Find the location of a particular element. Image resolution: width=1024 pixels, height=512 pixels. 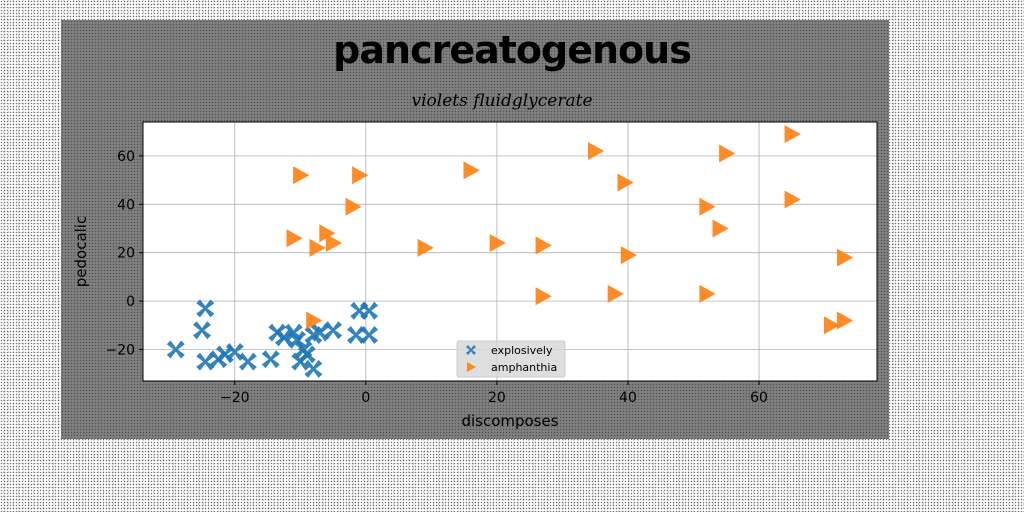

y-tick-label: 40 is located at coordinates (126, 205).